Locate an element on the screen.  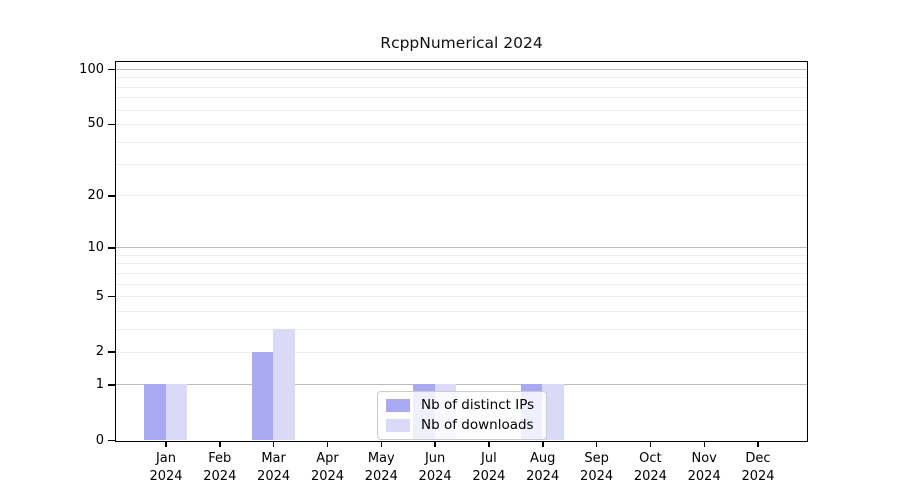
legend-swatch-downloads is located at coordinates (398, 425).